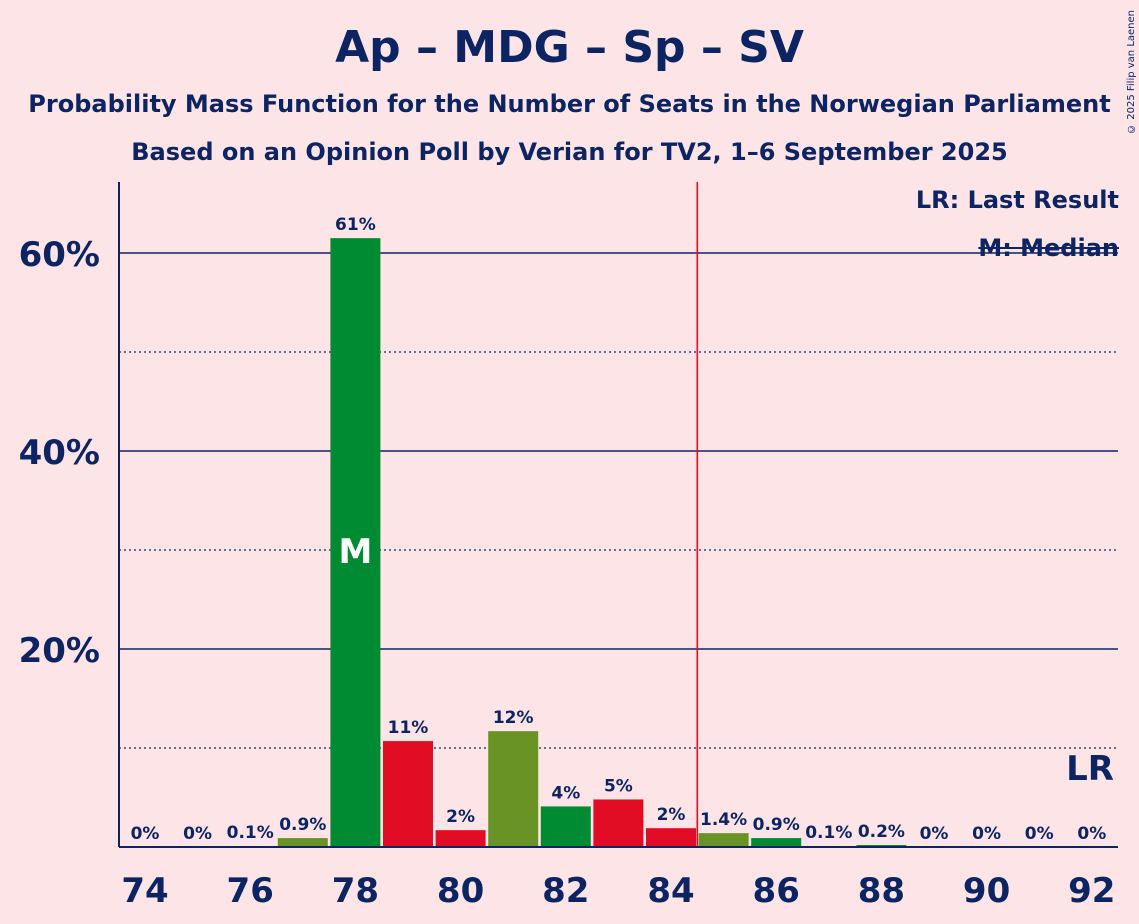 This screenshot has width=1139, height=924. I want to click on y-tick-label: 60%, so click(59, 255).